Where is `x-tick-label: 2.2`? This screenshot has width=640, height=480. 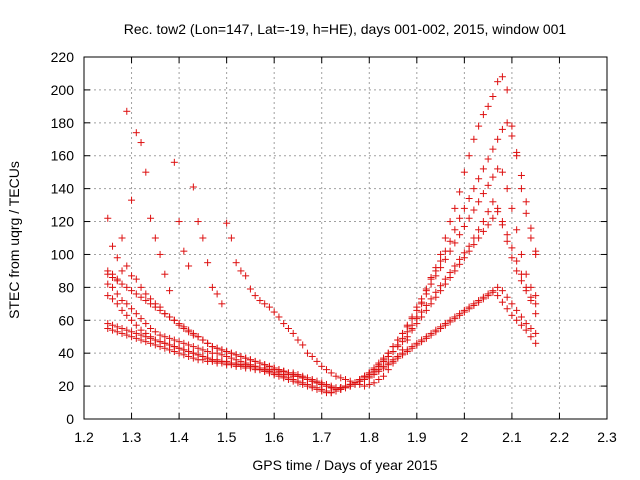 x-tick-label: 2.2 is located at coordinates (560, 437).